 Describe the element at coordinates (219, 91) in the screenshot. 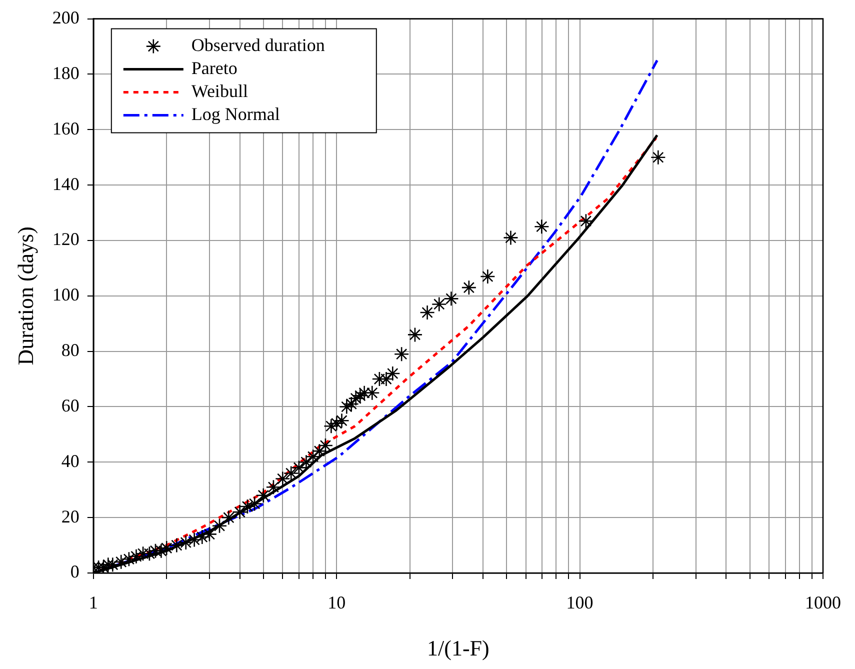

I see `legend-label: Weibull` at that location.